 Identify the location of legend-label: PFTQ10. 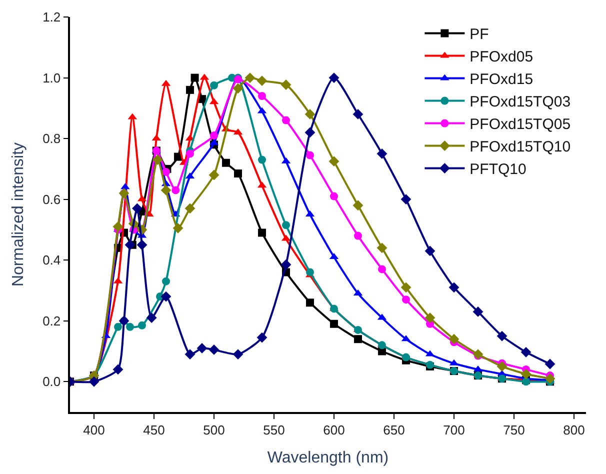
(498, 169).